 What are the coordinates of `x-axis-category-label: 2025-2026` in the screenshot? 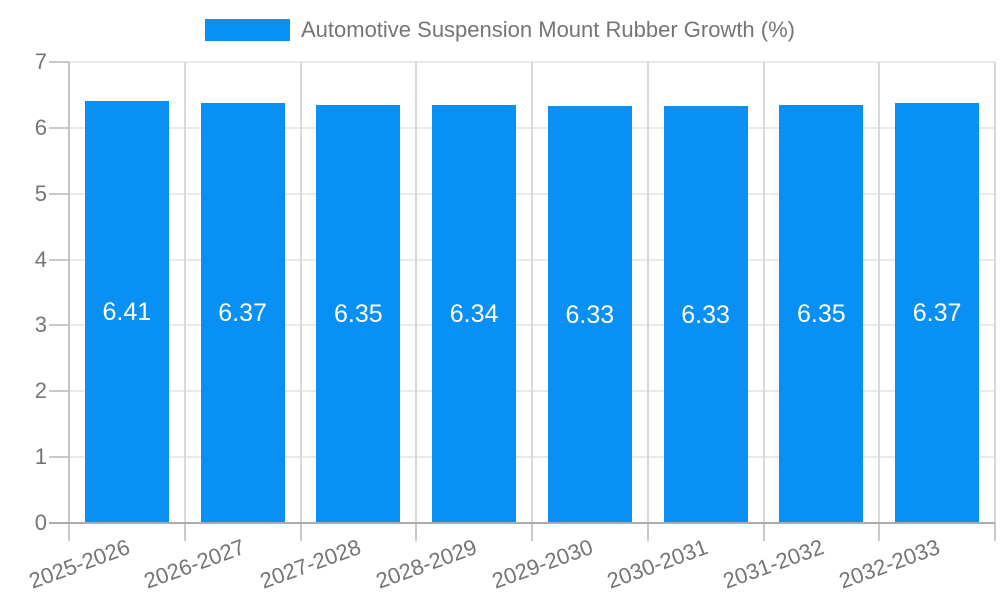 It's located at (79, 564).